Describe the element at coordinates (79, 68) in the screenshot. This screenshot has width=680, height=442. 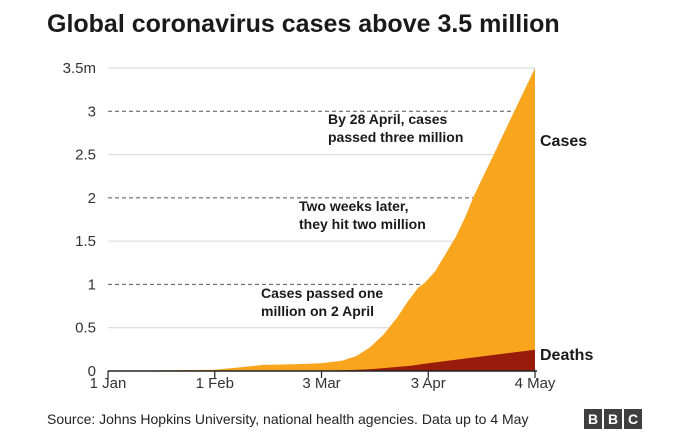
I see `y-tick-label: 3.5m` at that location.